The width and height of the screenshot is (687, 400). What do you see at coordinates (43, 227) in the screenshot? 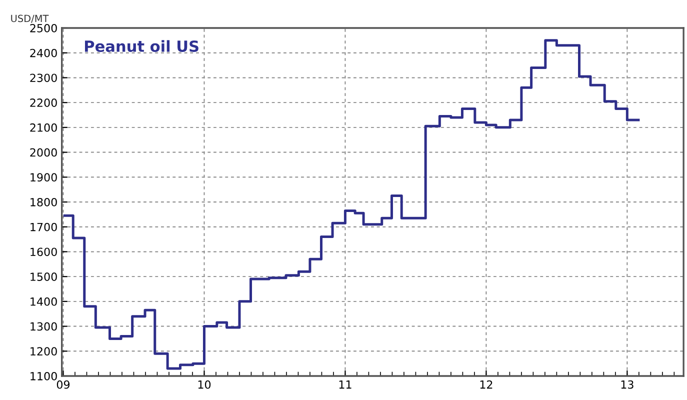
I see `y-tick-label: 1700` at bounding box center [43, 227].